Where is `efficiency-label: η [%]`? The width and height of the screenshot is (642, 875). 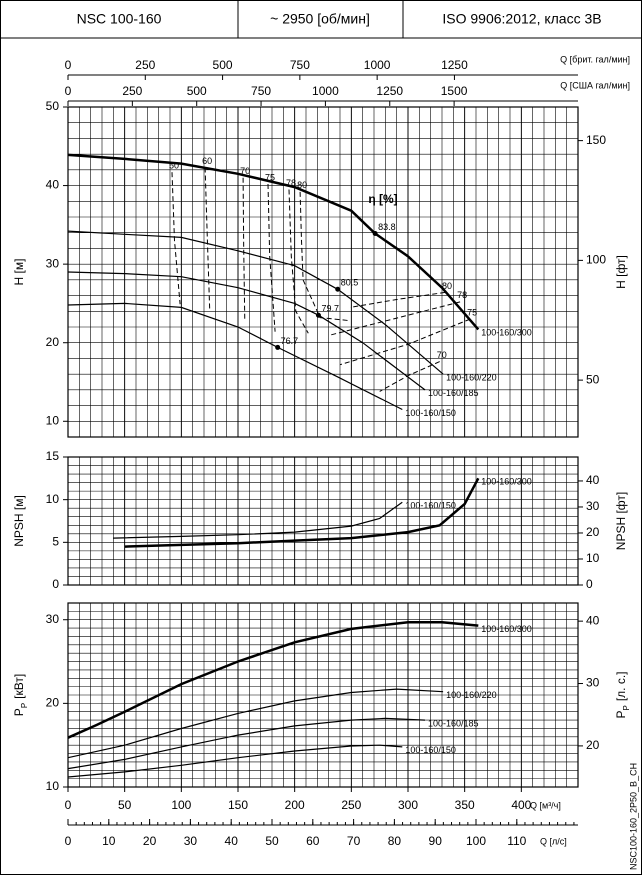 efficiency-label: η [%] is located at coordinates (382, 199).